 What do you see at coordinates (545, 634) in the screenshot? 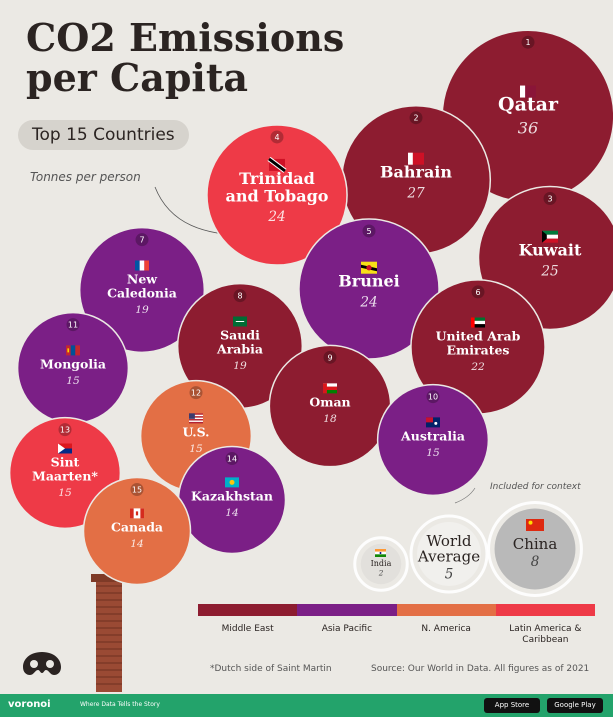
I see `legend-label-latin-america: Latin America & Caribbean` at bounding box center [545, 634].